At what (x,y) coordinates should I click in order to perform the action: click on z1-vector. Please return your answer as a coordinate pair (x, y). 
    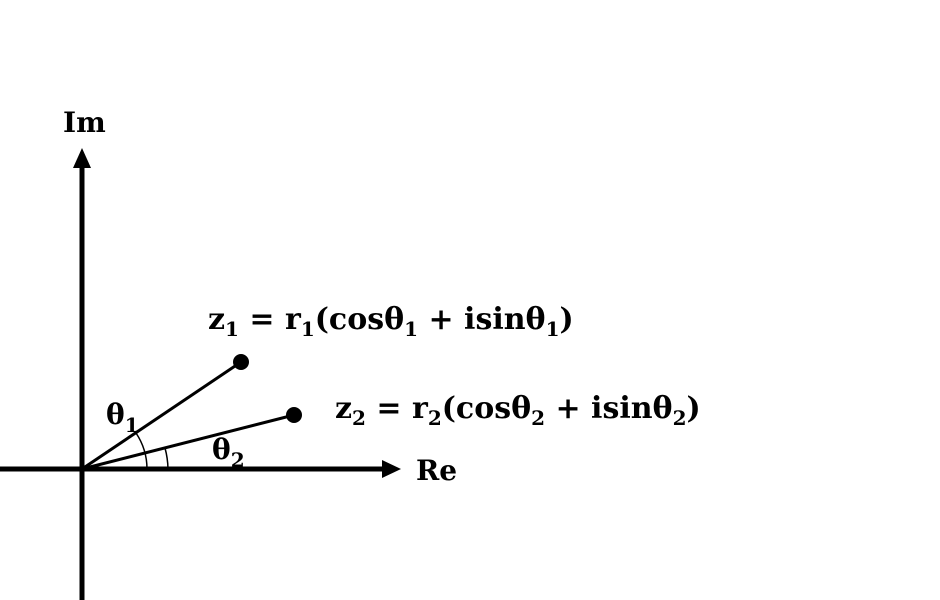
    Looking at the image, I should click on (161, 415).